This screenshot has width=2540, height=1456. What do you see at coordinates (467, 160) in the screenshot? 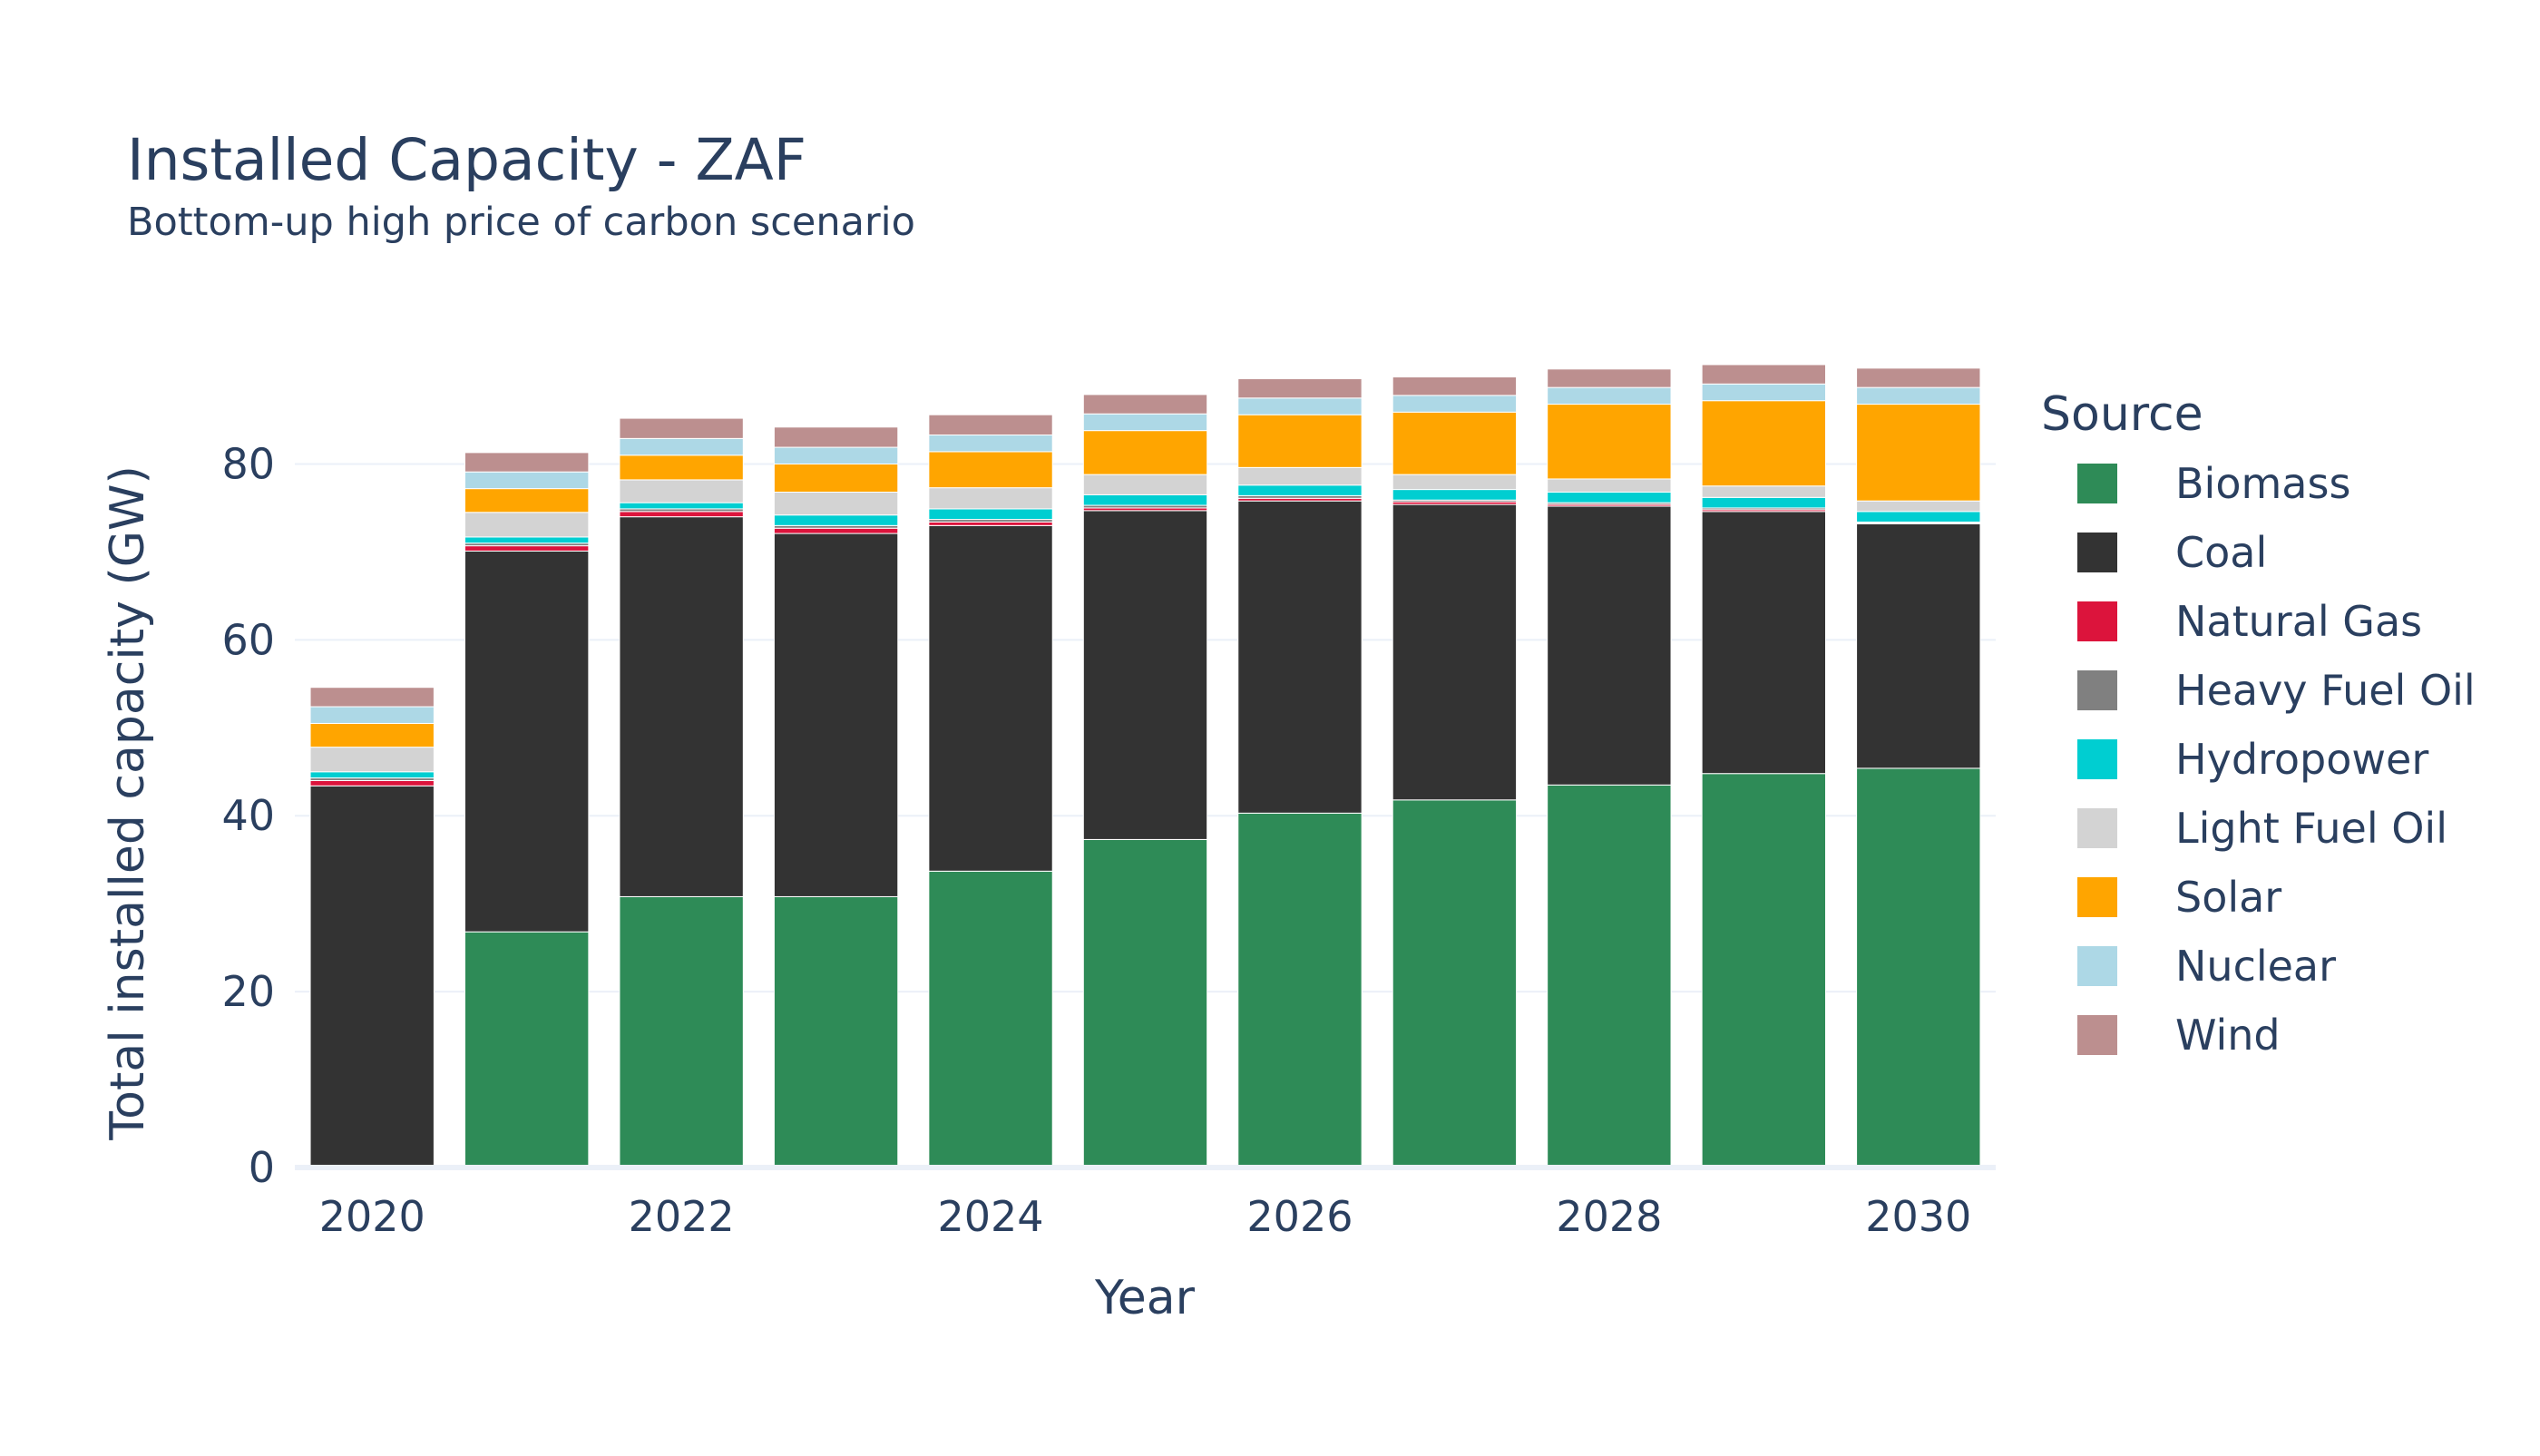
I see `chart-title: Installed Capacity - ZAF` at bounding box center [467, 160].